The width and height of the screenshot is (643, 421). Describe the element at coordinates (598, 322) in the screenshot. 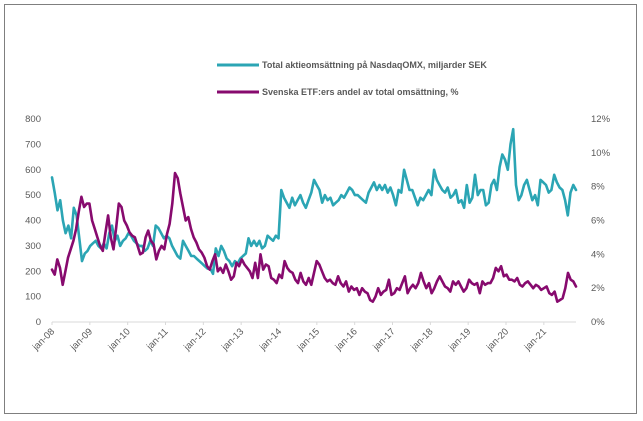

I see `y-right-tick-label: 0%` at that location.